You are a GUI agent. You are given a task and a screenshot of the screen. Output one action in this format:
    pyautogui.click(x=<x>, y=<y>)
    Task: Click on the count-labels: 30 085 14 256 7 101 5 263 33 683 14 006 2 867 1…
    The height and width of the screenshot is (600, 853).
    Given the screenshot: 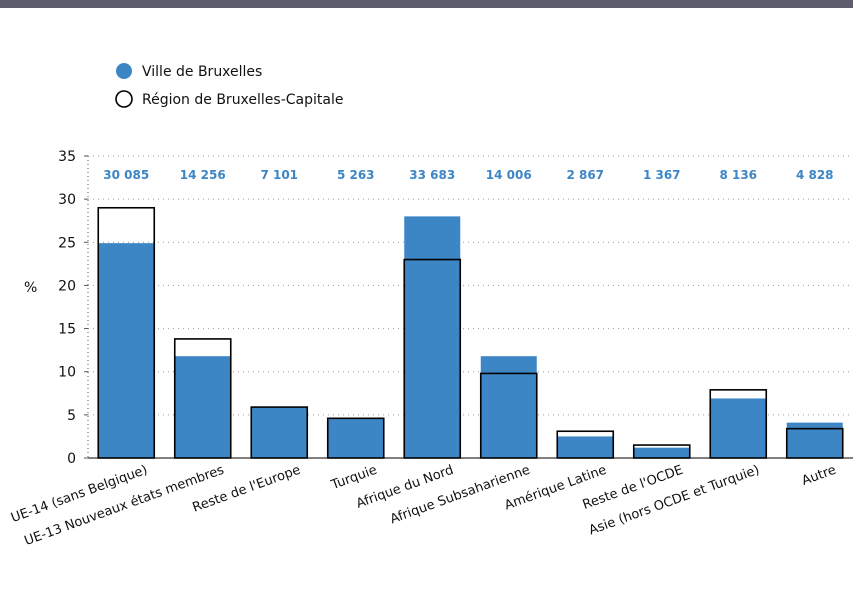 What is the action you would take?
    pyautogui.click(x=468, y=175)
    